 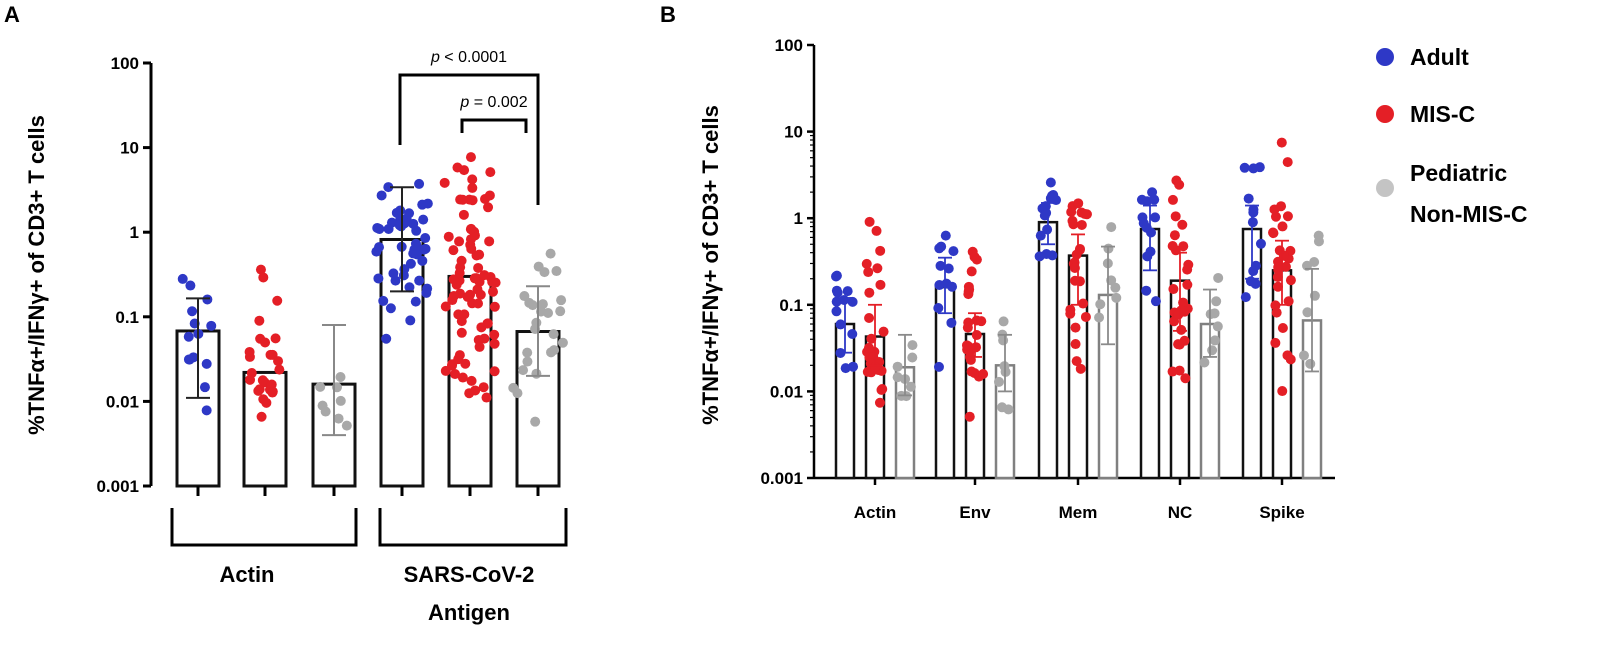 I want to click on panel-a-y-tick-label: 0.01, so click(x=122, y=401).